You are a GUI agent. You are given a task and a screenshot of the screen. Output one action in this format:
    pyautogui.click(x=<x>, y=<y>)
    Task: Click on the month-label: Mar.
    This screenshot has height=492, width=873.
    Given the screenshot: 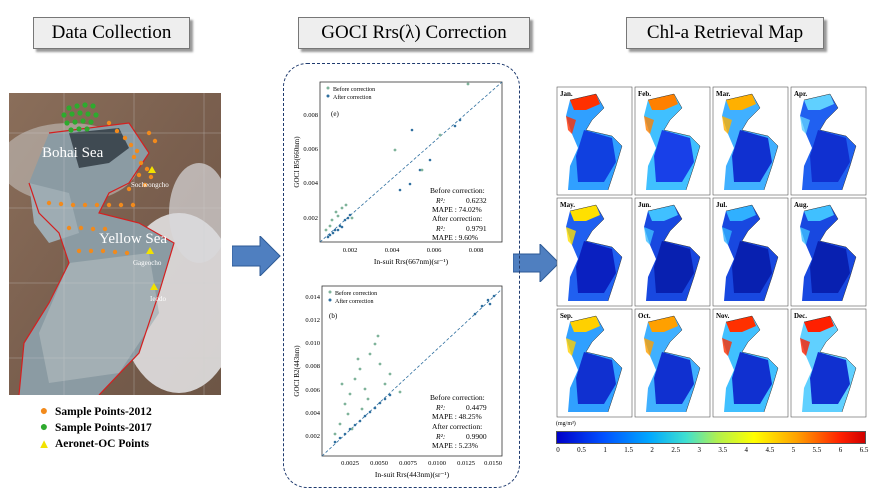 What is the action you would take?
    pyautogui.click(x=723, y=94)
    